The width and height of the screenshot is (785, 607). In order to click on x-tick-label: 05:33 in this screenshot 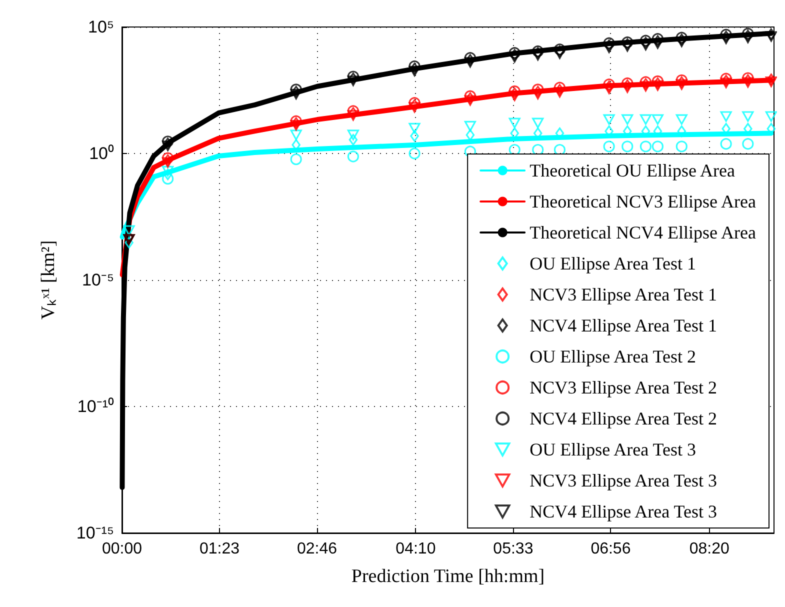, I will do `click(513, 549)`.